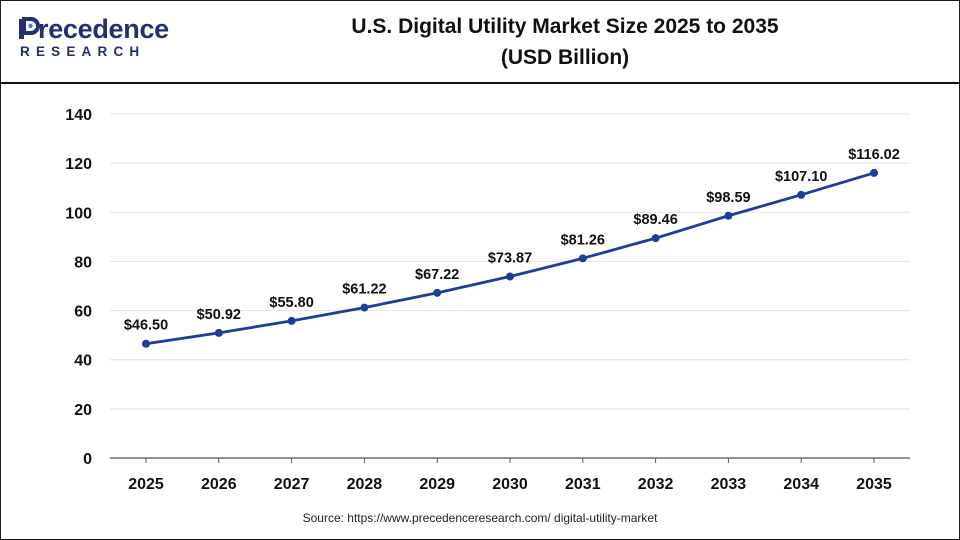 Image resolution: width=960 pixels, height=540 pixels. Describe the element at coordinates (510, 276) in the screenshot. I see `data-point-2030` at that location.